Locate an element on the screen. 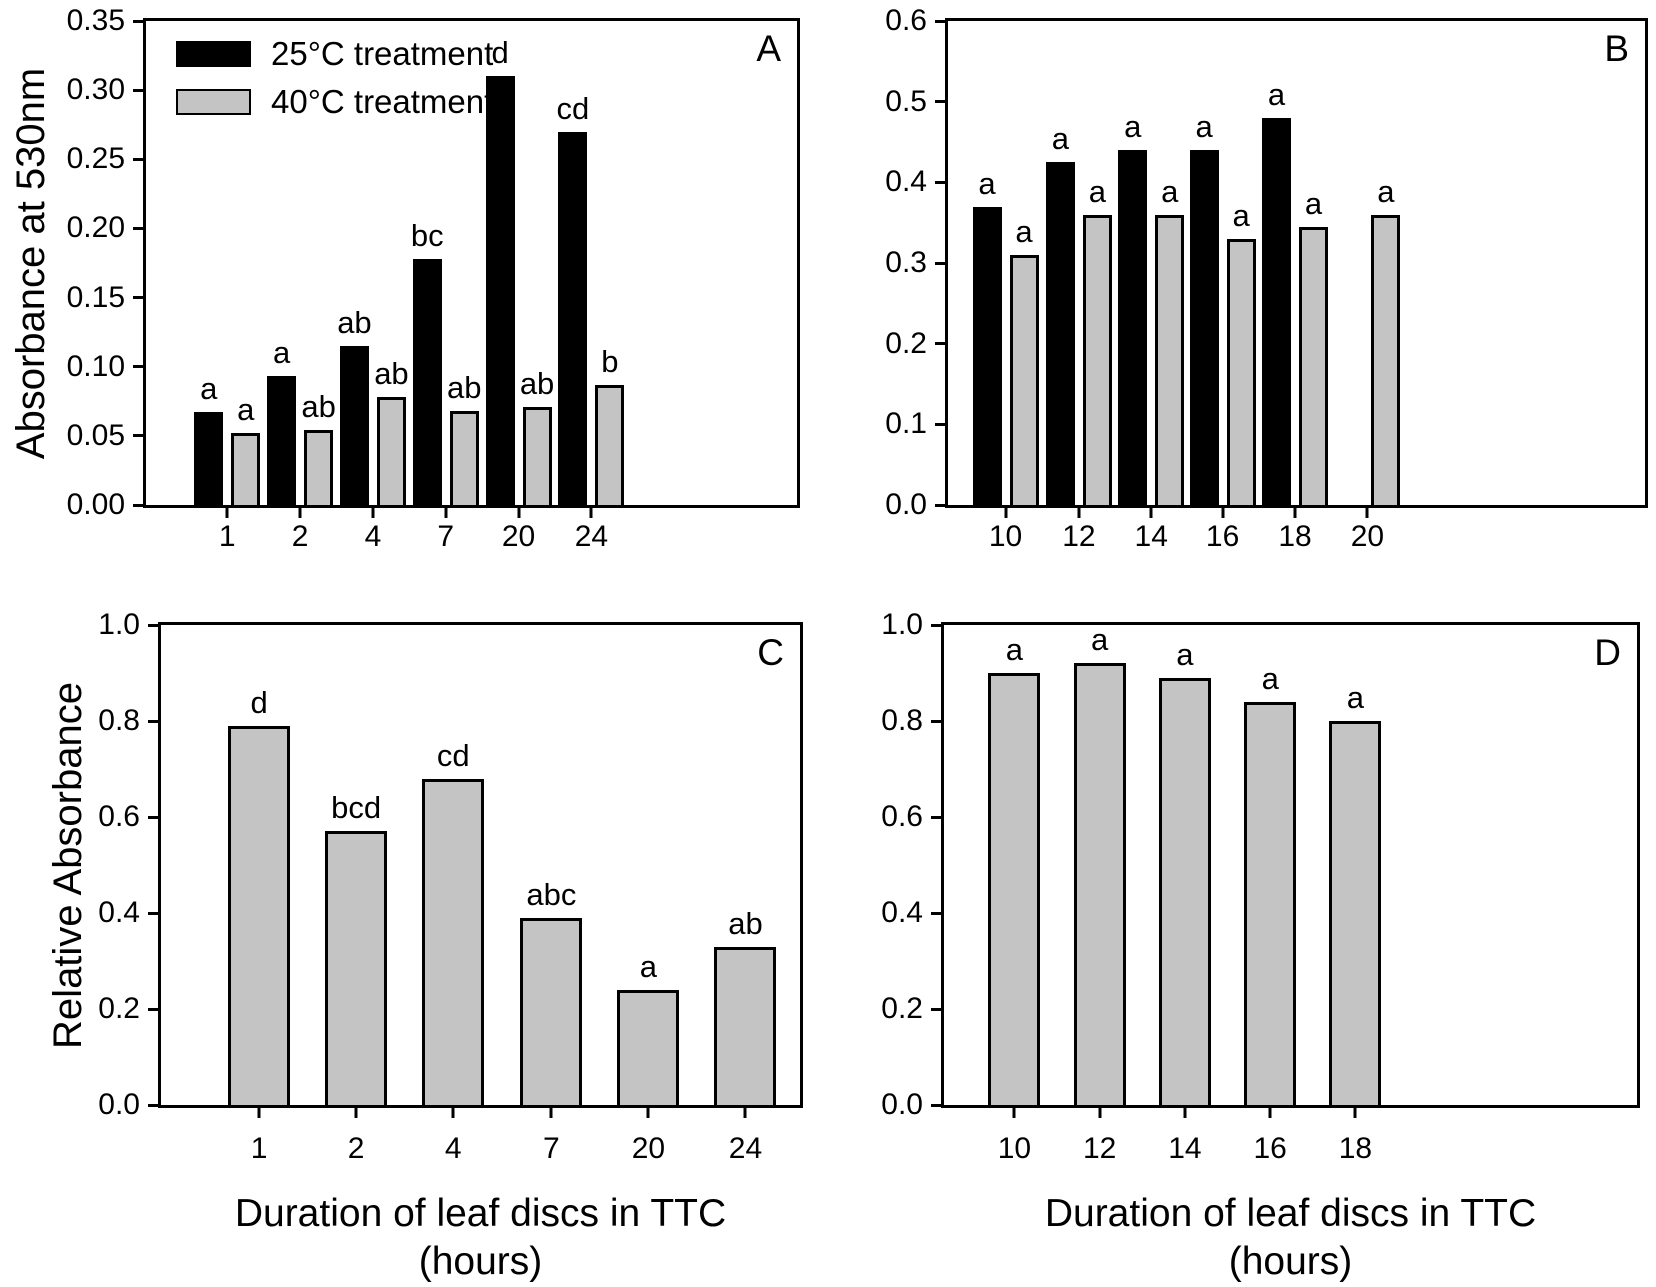  y-tick-label: 0.10 is located at coordinates (95, 366).